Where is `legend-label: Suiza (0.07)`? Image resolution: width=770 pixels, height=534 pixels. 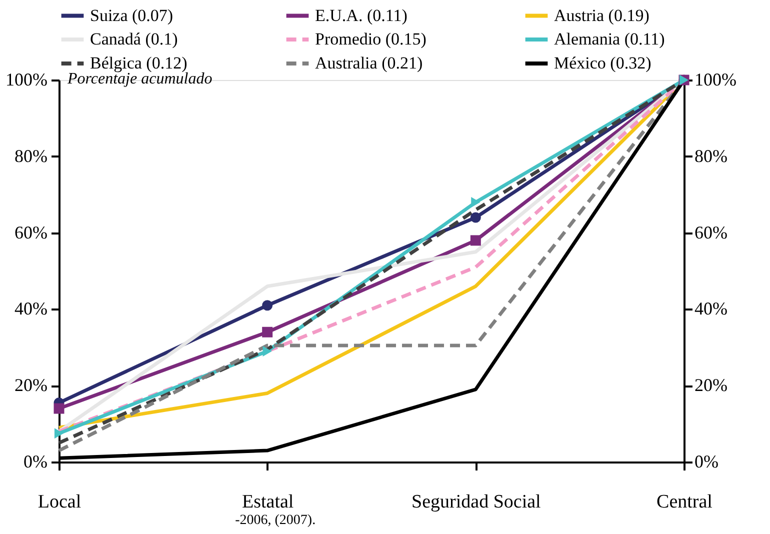
legend-label: Suiza (0.07) is located at coordinates (132, 15).